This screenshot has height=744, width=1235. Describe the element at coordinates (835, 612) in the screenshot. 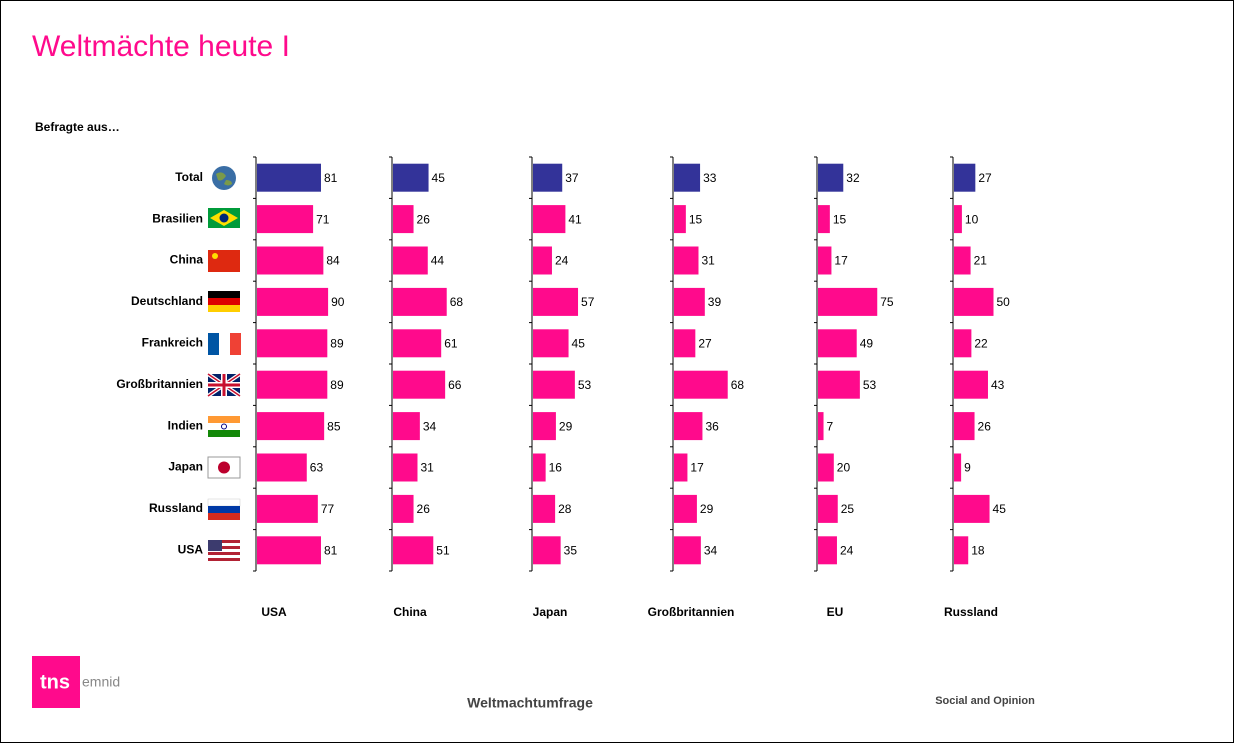

I see `panel-label: EU` at that location.